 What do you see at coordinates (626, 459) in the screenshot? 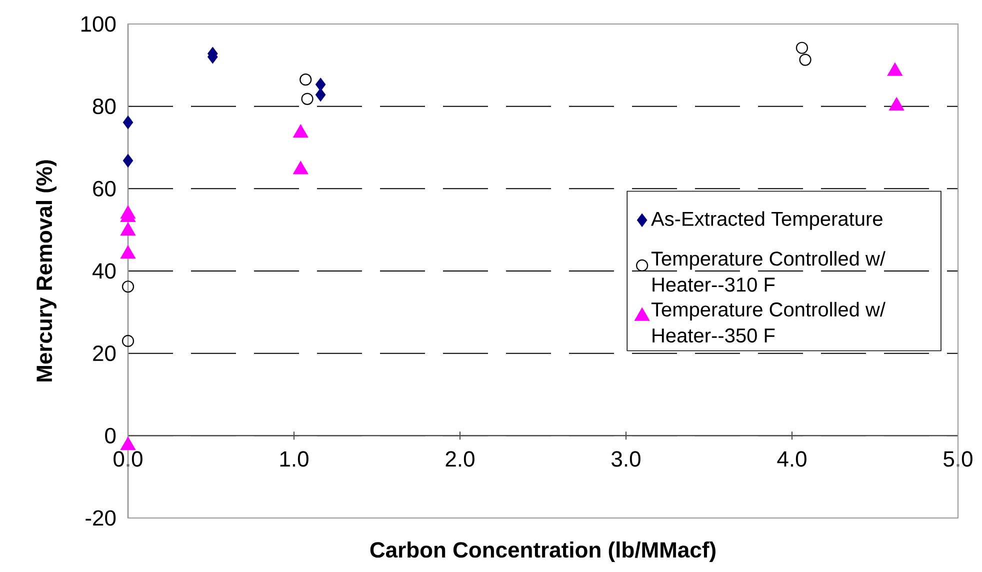
I see `x-tick-label: 3.0` at bounding box center [626, 459].